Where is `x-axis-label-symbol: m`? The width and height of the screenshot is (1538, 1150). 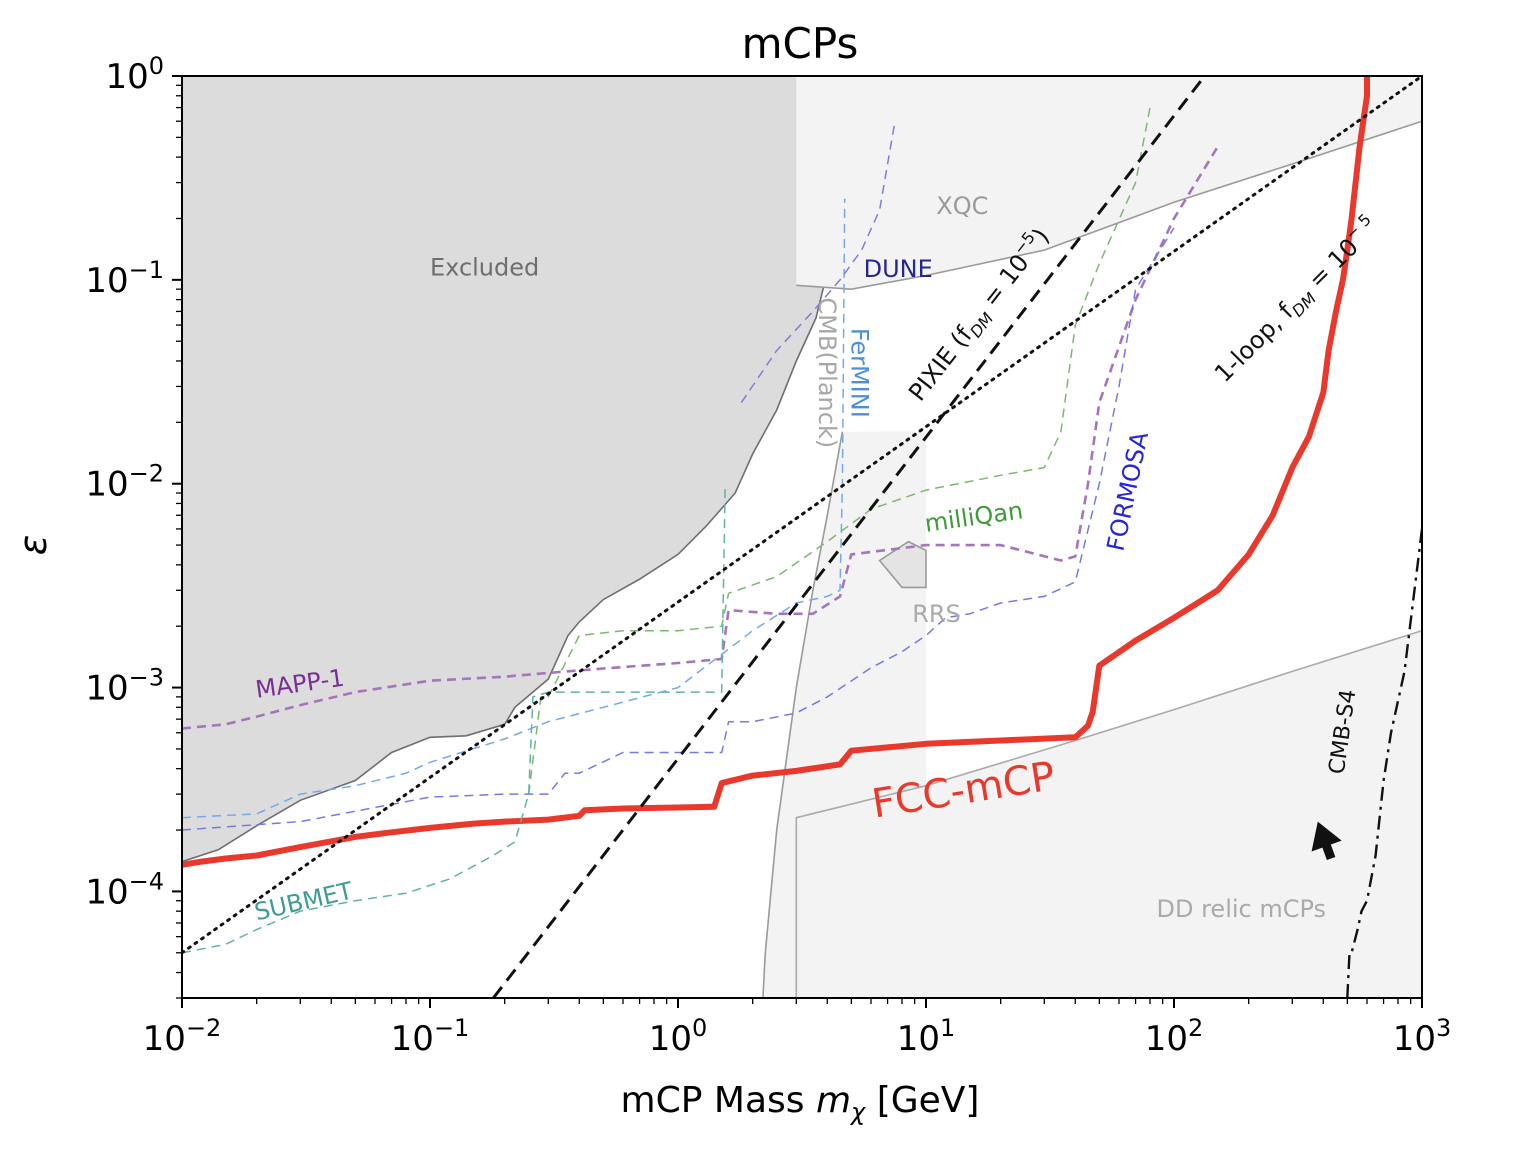 x-axis-label-symbol: m is located at coordinates (833, 1100).